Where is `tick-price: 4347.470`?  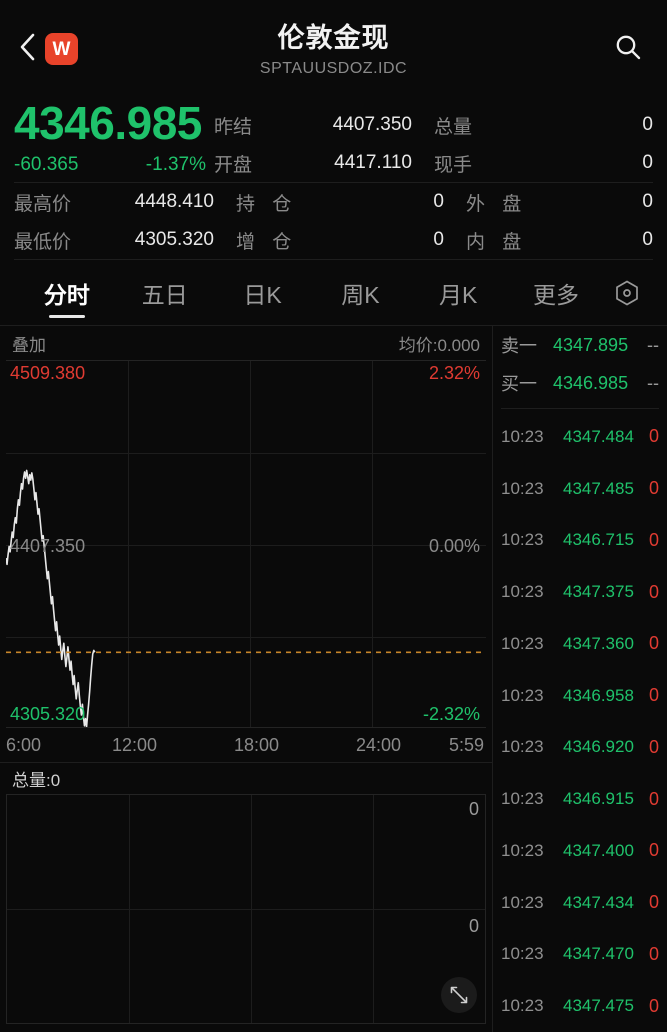
tick-price: 4347.470 is located at coordinates (598, 954).